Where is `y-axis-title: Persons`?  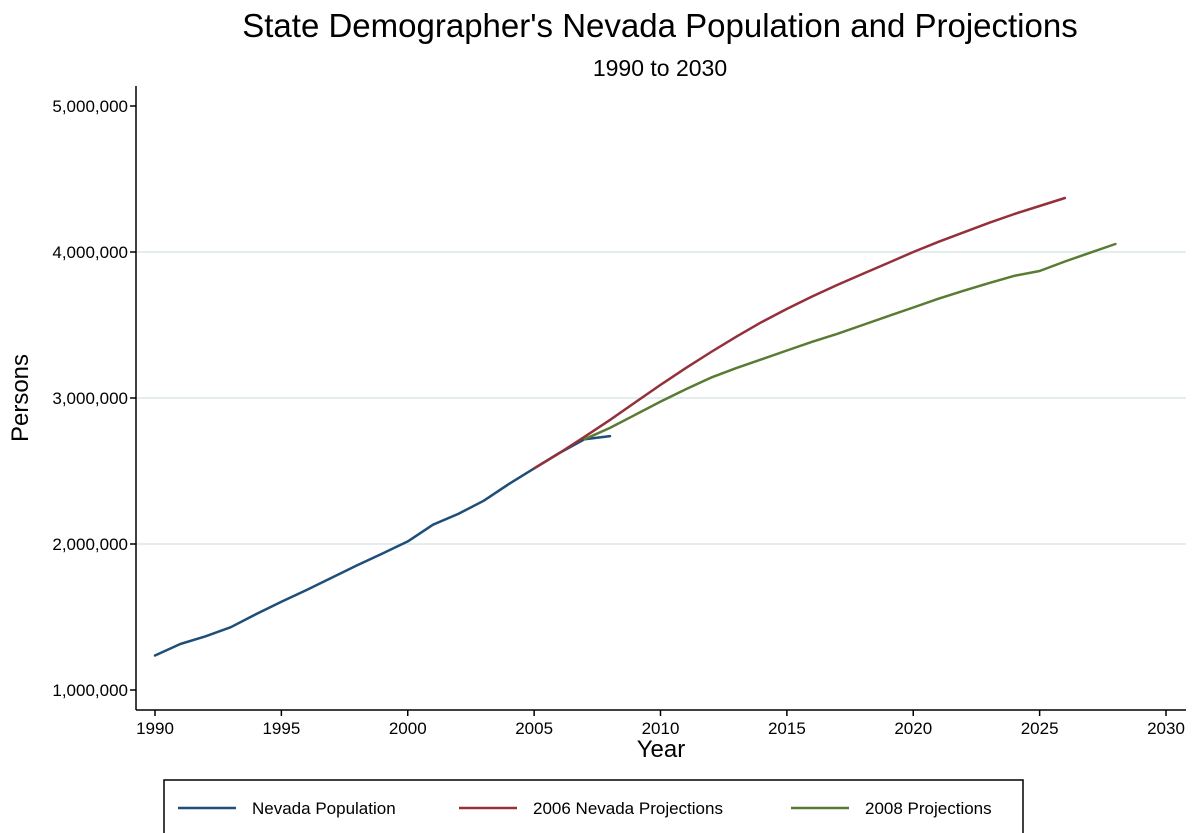 y-axis-title: Persons is located at coordinates (20, 398).